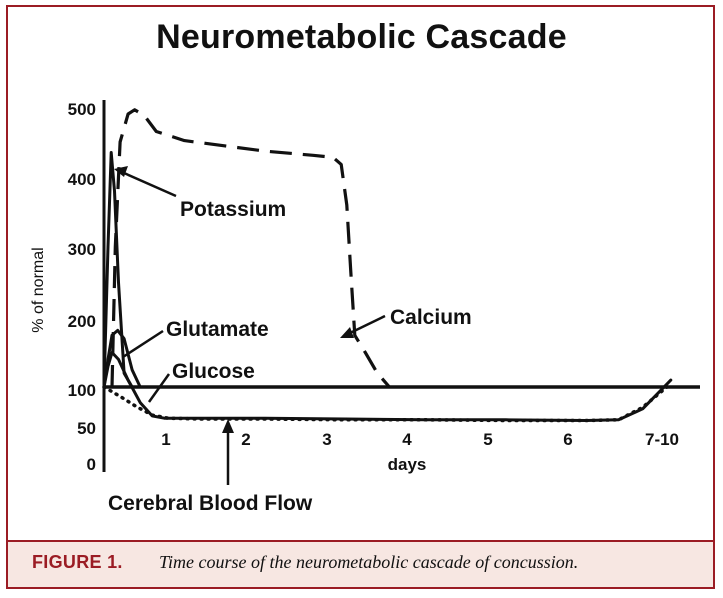 Image resolution: width=723 pixels, height=598 pixels. I want to click on y-tick-label: 100, so click(82, 390).